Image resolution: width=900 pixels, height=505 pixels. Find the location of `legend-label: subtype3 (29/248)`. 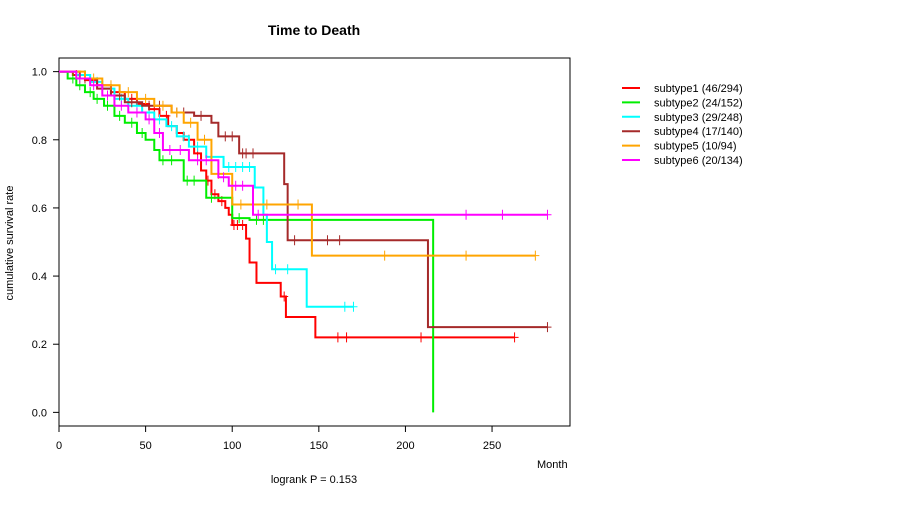

legend-label: subtype3 (29/248) is located at coordinates (698, 118).